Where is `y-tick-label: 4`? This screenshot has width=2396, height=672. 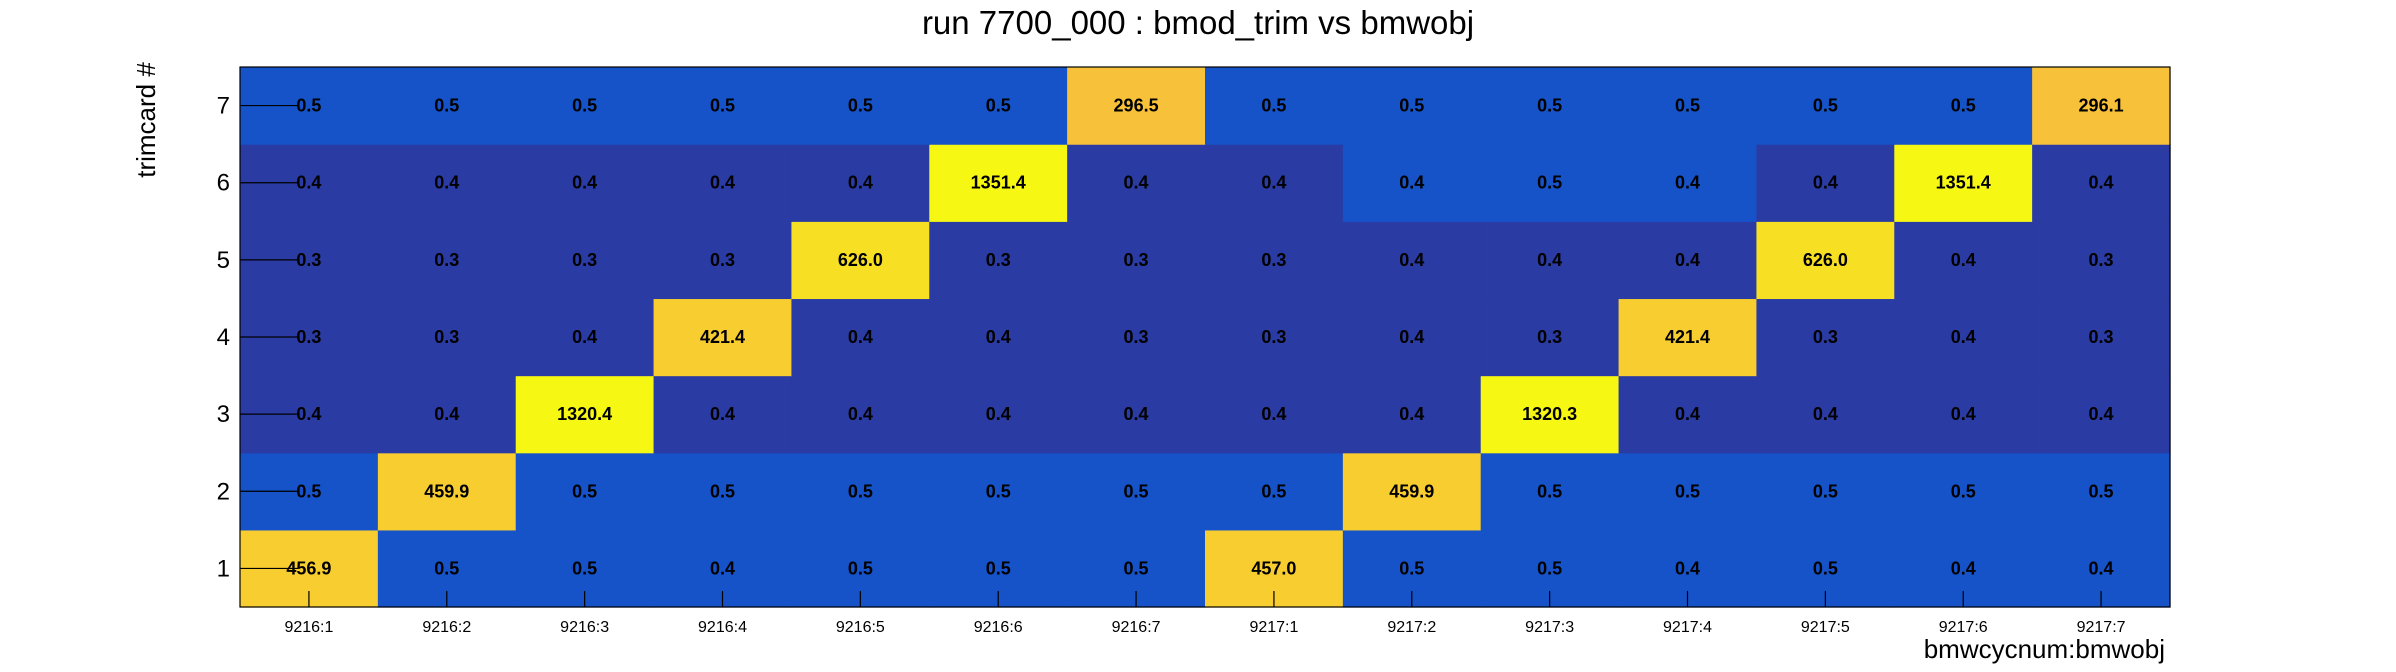 y-tick-label: 4 is located at coordinates (223, 337).